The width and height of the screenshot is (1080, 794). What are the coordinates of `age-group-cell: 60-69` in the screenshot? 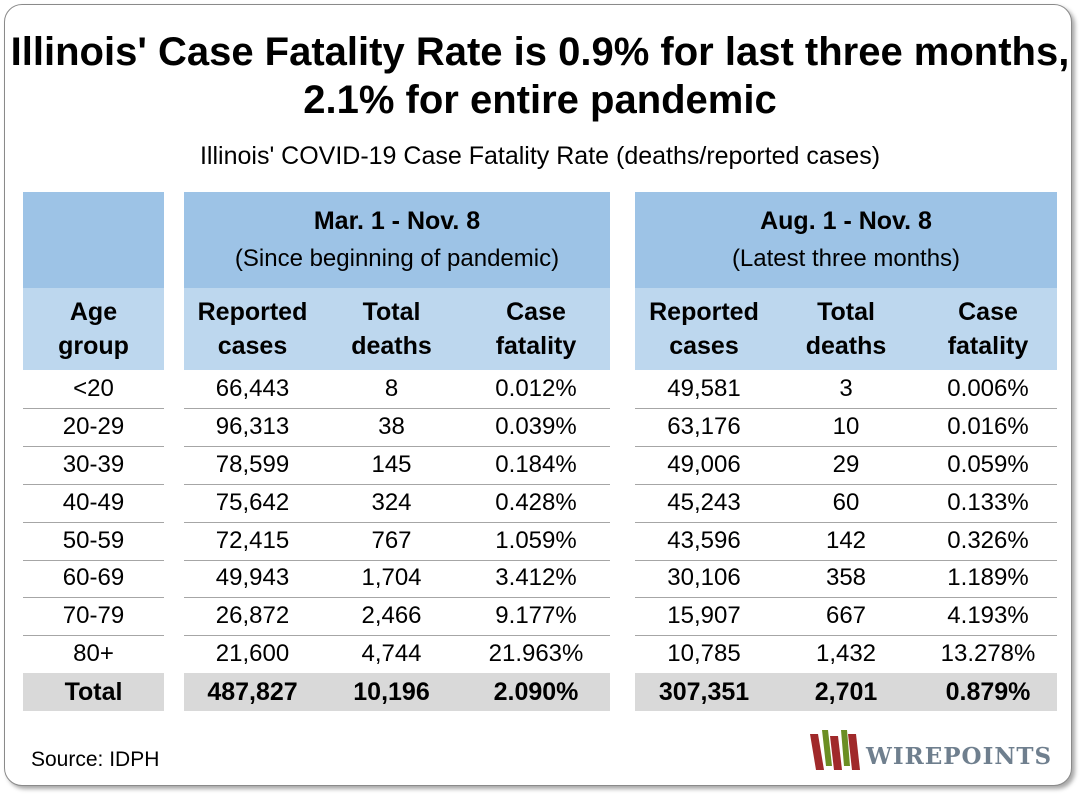 It's located at (93, 578).